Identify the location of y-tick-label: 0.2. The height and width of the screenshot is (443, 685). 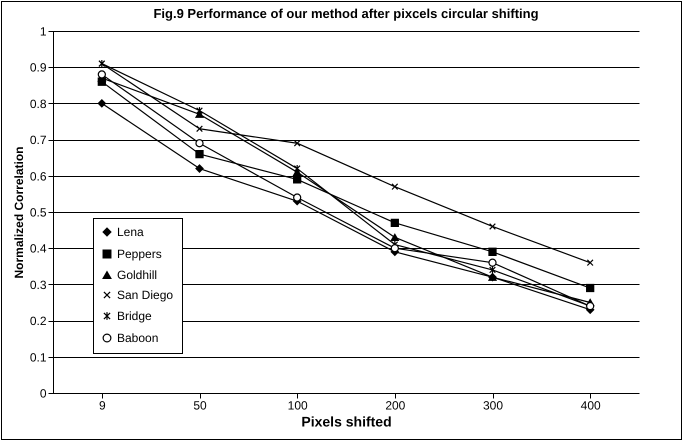
(38, 321).